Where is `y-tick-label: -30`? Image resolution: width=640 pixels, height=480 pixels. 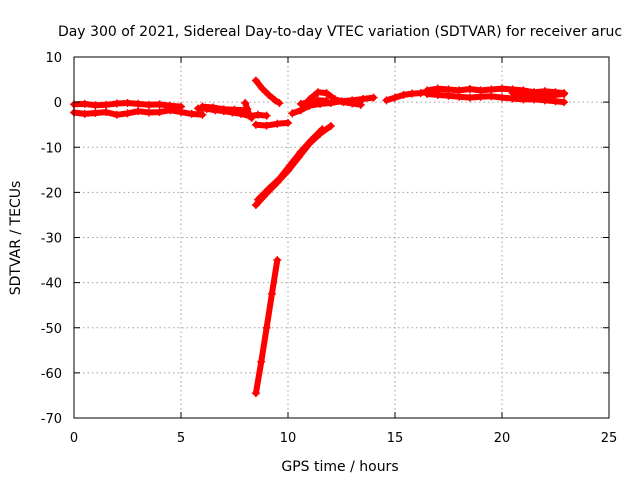 y-tick-label: -30 is located at coordinates (51, 239).